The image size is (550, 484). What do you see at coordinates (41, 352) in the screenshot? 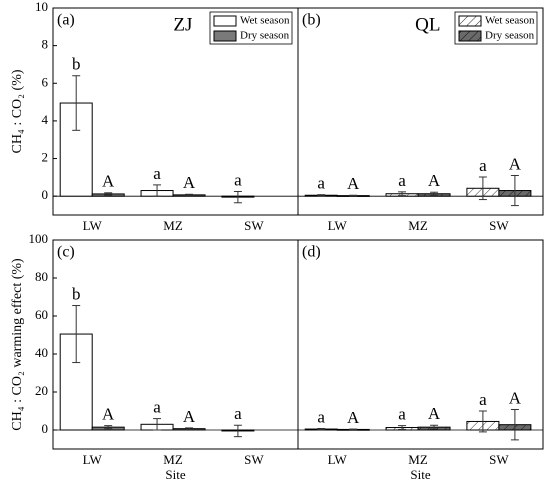
I see `y-tick-label: 40` at bounding box center [41, 352].